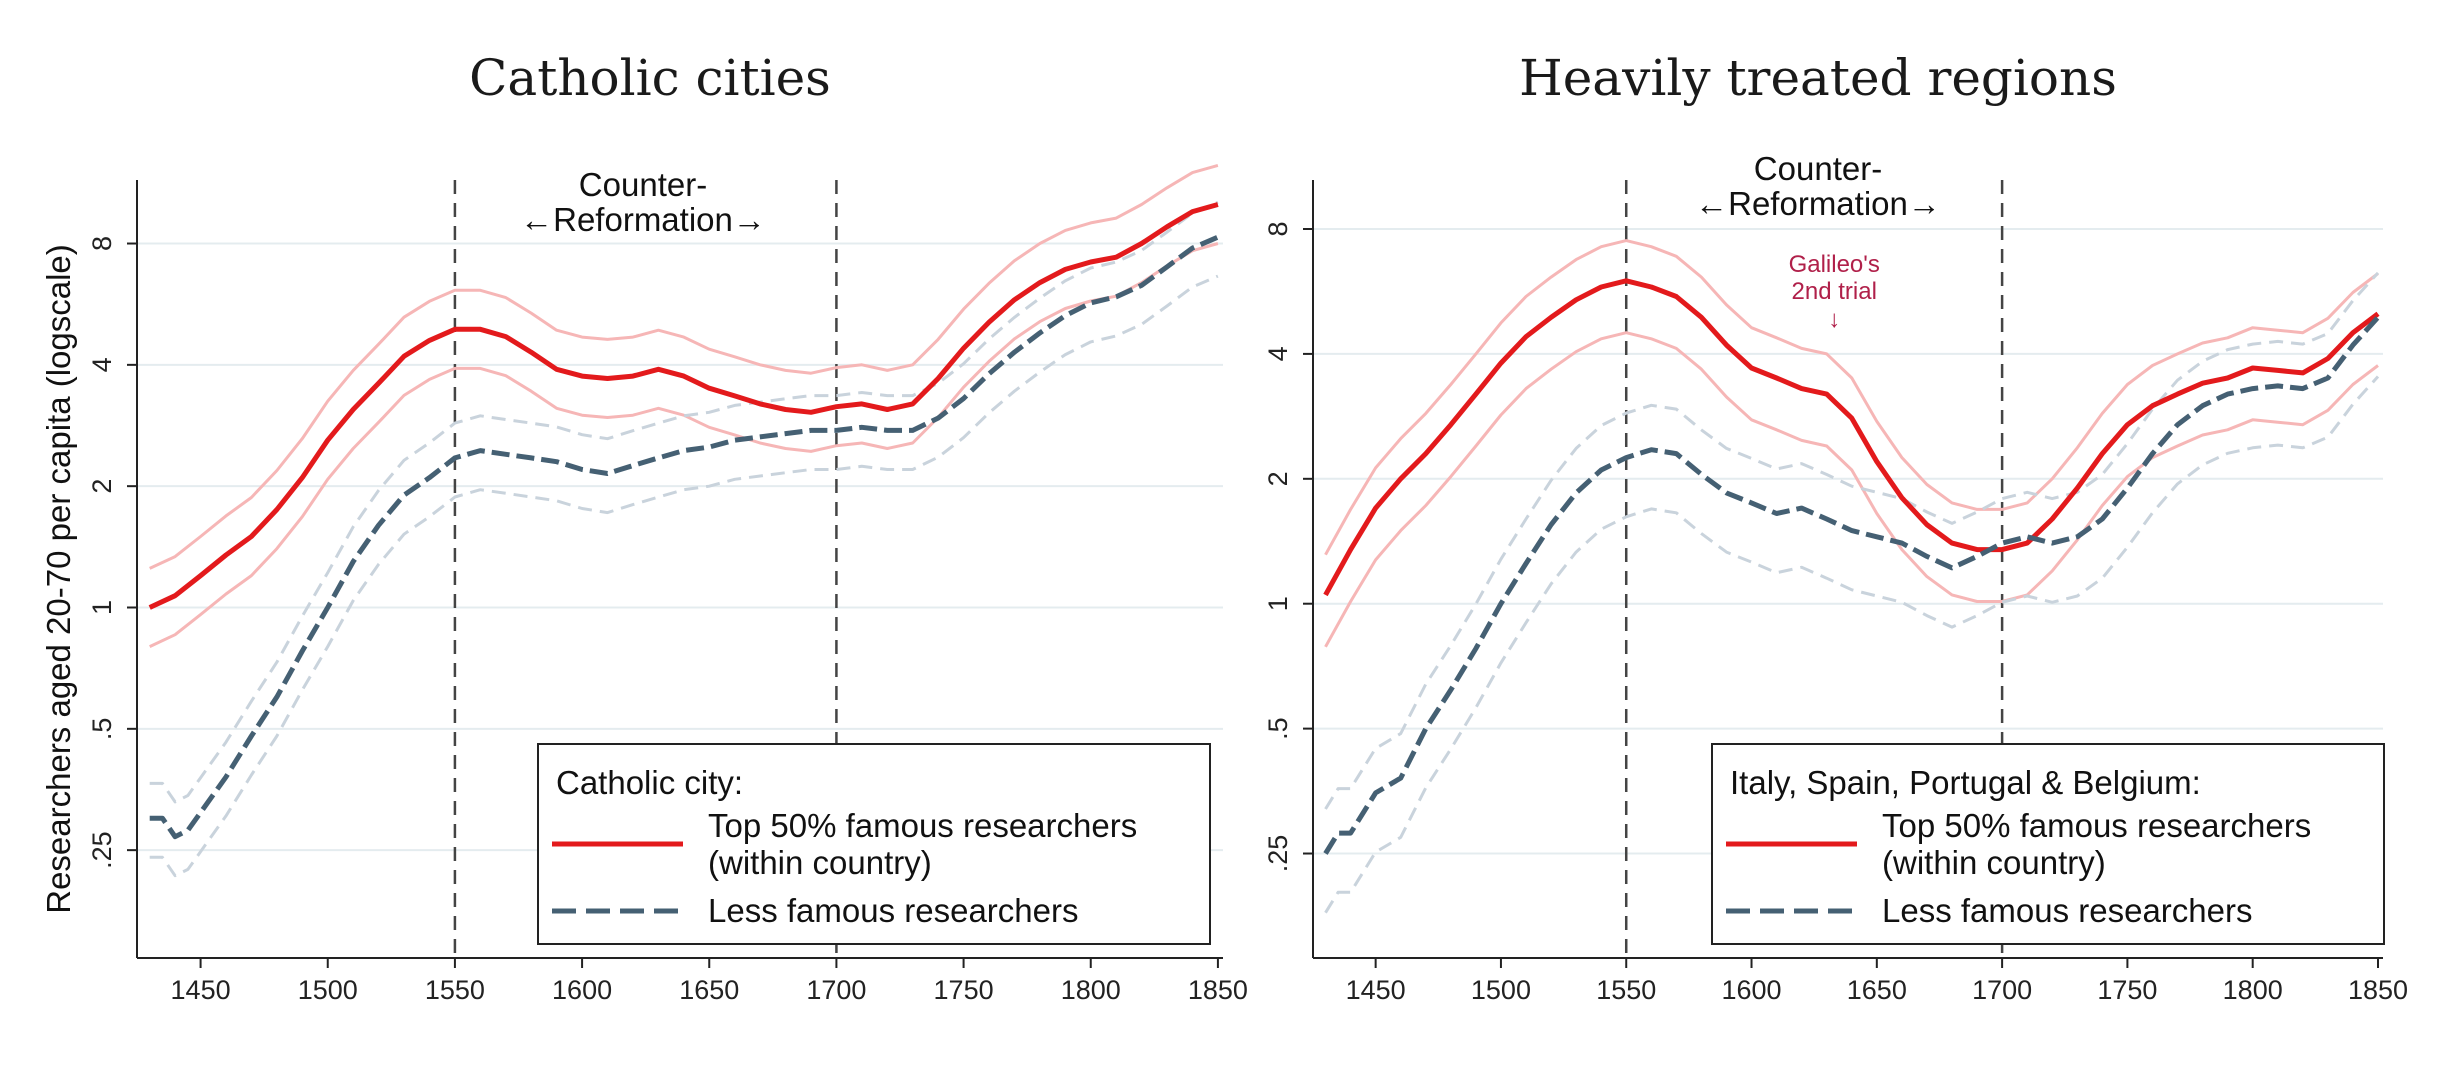 The height and width of the screenshot is (1073, 2445). I want to click on legend-title: Catholic city:, so click(649, 782).